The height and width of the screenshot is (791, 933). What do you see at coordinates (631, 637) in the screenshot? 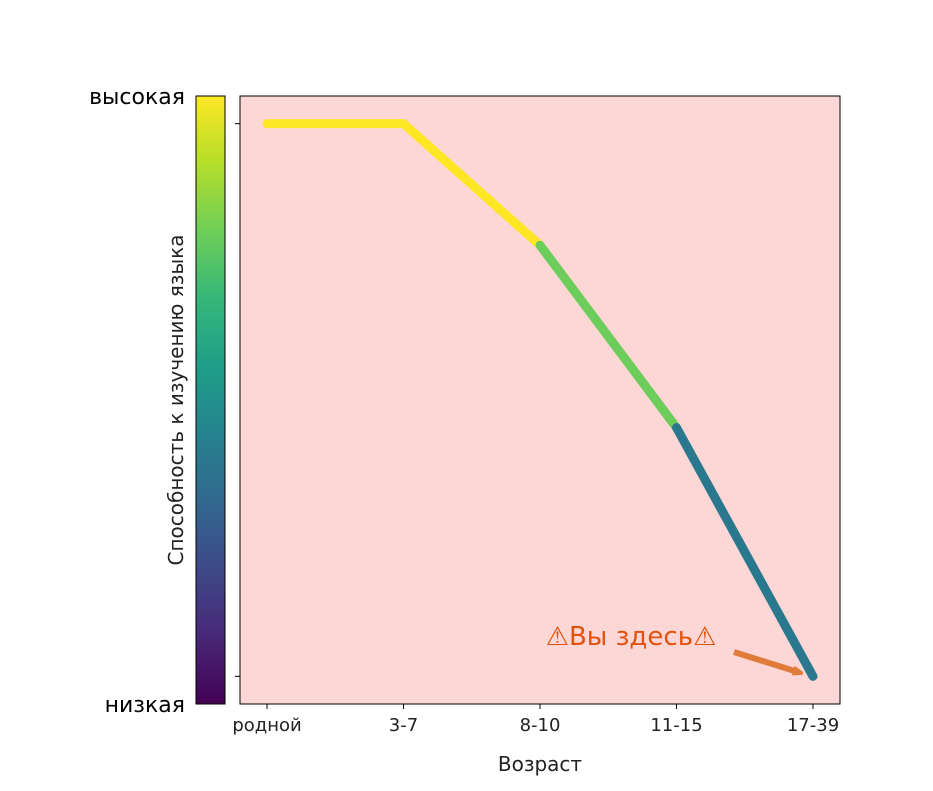
I see `you-are-here-annotation: ⚠Вы здесь⚠` at bounding box center [631, 637].